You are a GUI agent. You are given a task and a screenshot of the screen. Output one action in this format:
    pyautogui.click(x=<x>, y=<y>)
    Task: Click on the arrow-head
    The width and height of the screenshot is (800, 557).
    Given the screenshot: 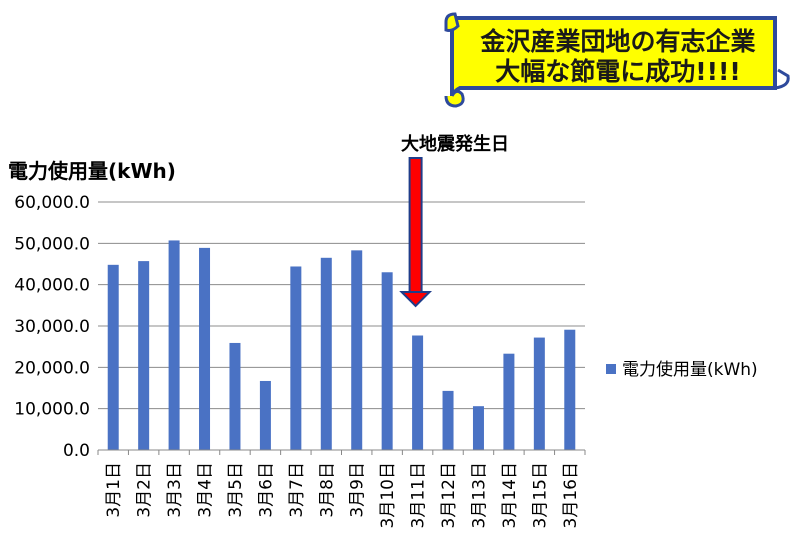 What is the action you would take?
    pyautogui.click(x=416, y=299)
    